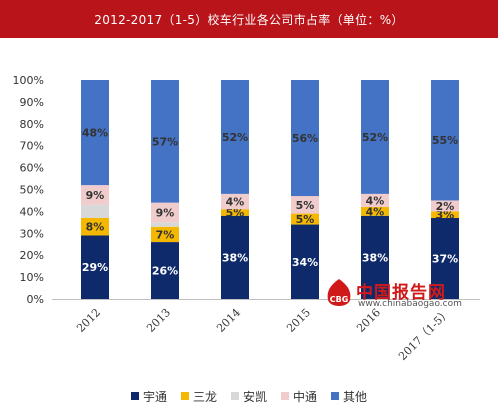  What do you see at coordinates (158, 320) in the screenshot?
I see `x-tick-label: 2013` at bounding box center [158, 320].